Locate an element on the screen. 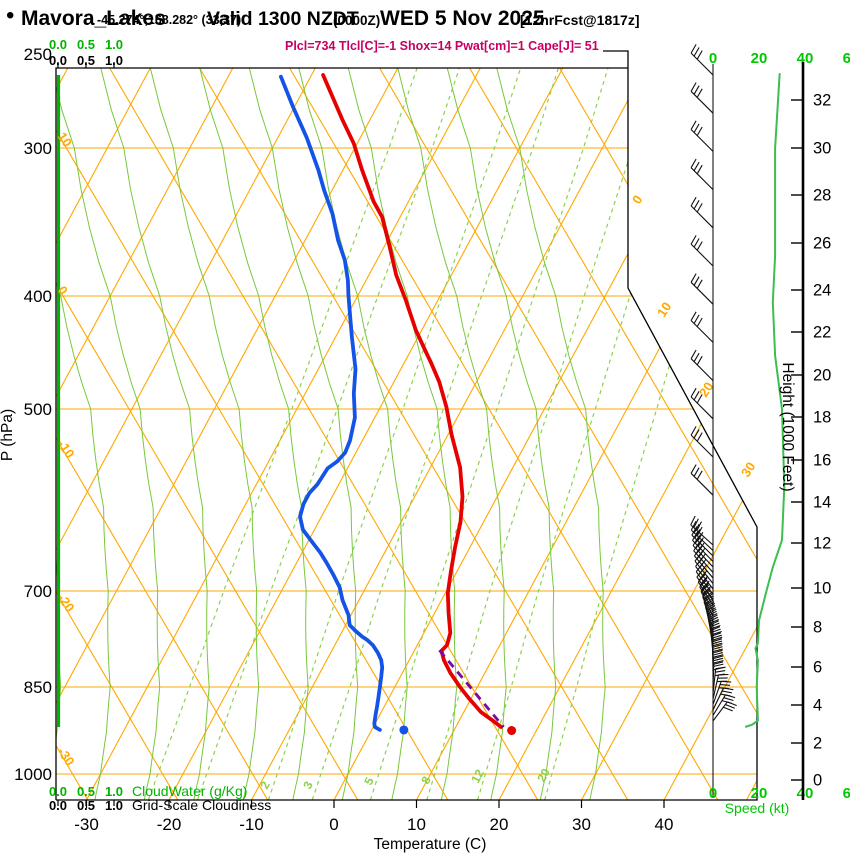 The width and height of the screenshot is (850, 860). speed-axis-title: Speed (kt) is located at coordinates (757, 808).